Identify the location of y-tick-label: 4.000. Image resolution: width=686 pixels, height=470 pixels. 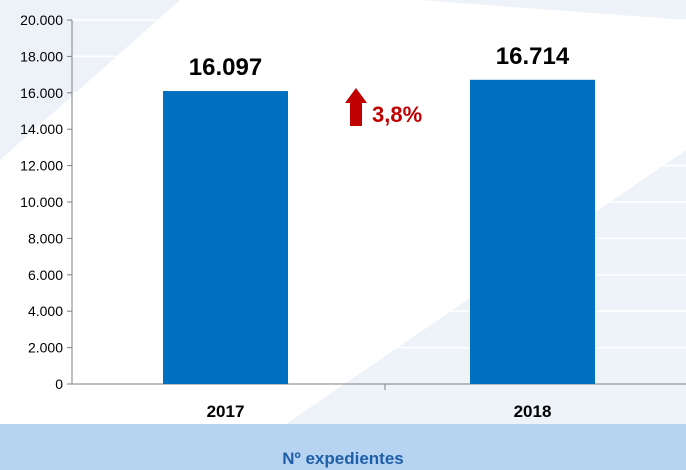
(45, 311).